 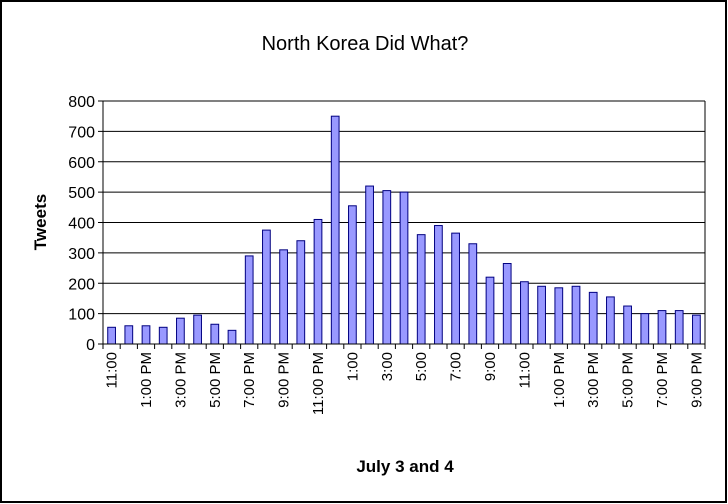 I want to click on x-tick-label: 7:00, so click(x=456, y=366).